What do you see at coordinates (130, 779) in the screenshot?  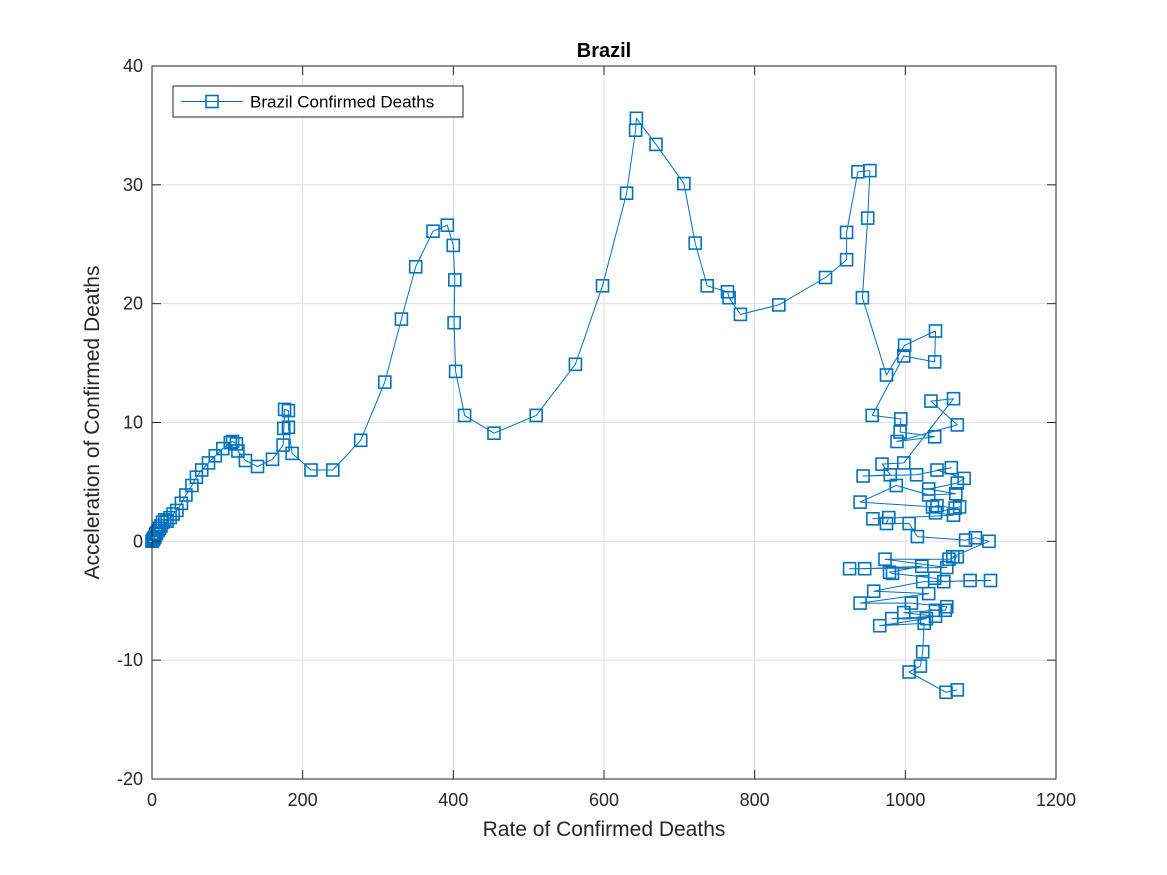 I see `y-tick-label: -20` at bounding box center [130, 779].